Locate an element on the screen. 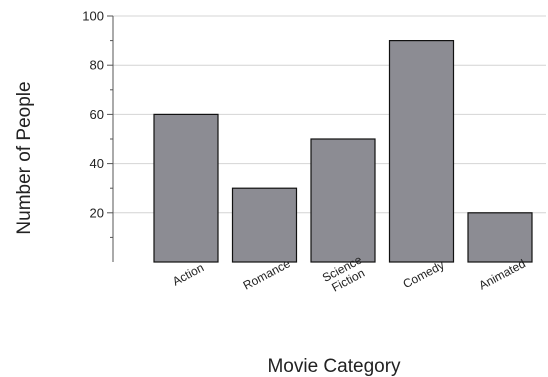  y-tick-label: 40 is located at coordinates (97, 163).